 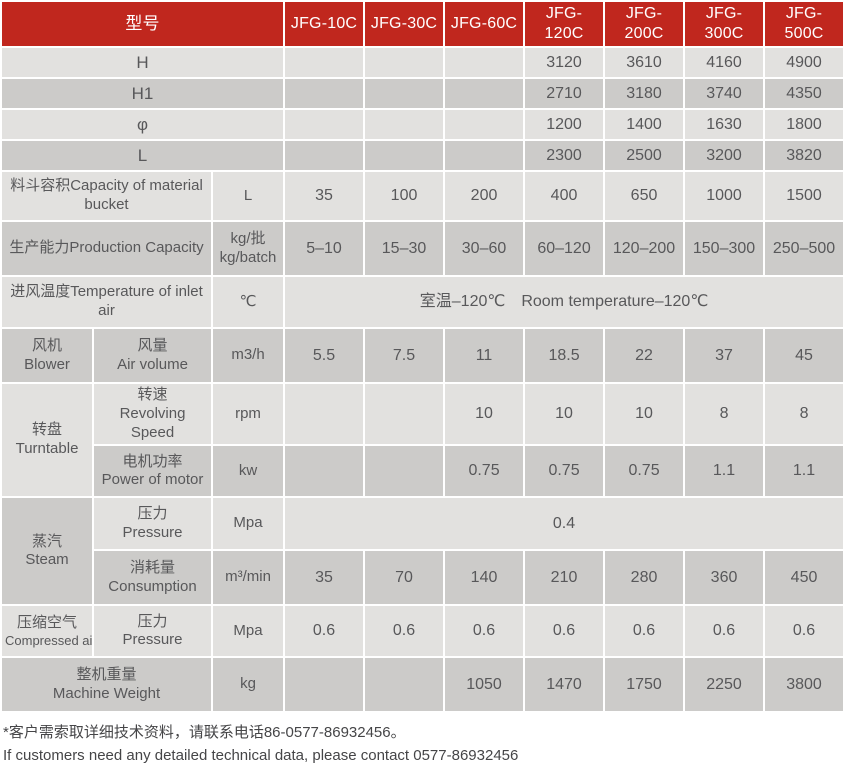 What do you see at coordinates (106, 302) in the screenshot?
I see `row-label: 进风温度Temperature of inlet air` at bounding box center [106, 302].